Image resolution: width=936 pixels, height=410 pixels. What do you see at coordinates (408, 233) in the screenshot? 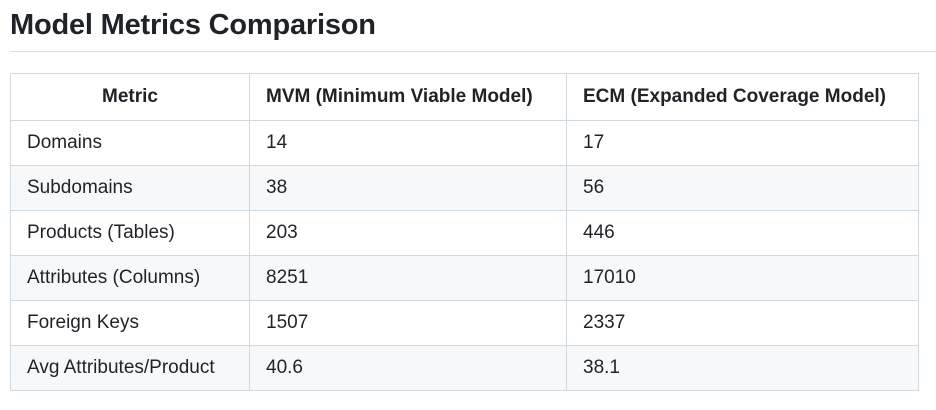
I see `mvm-cell: 203` at bounding box center [408, 233].